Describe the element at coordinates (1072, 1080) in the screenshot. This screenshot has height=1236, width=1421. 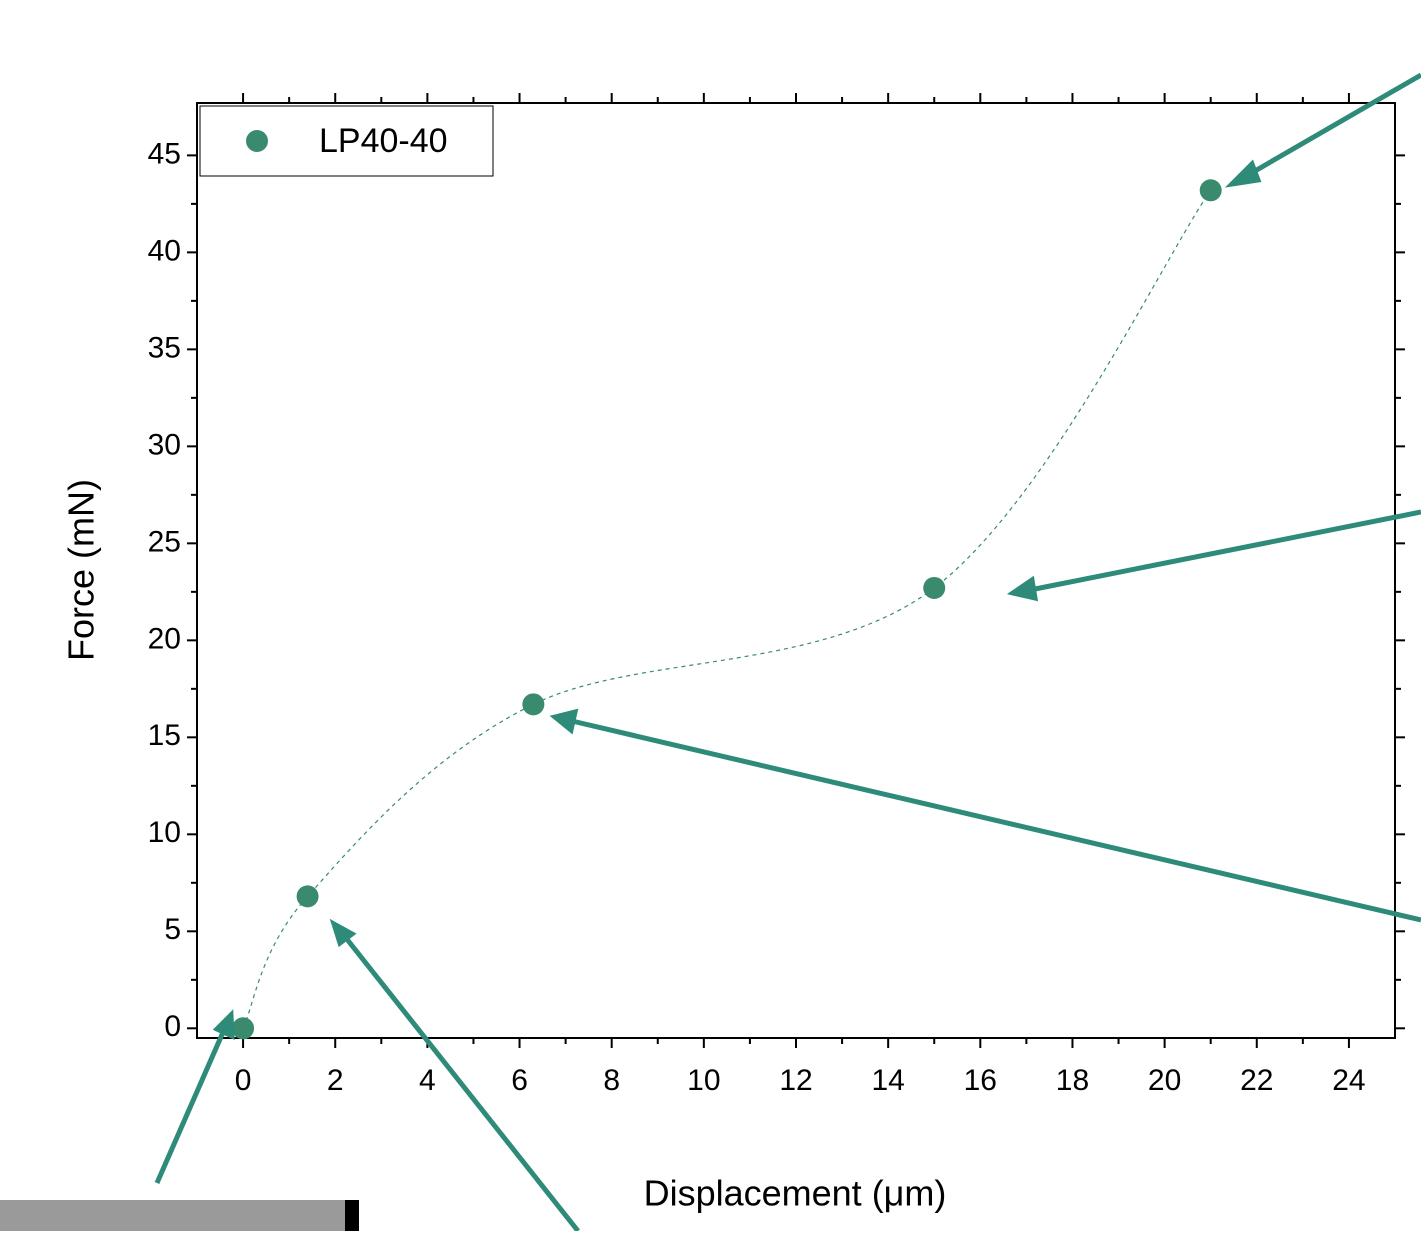
I see `x-tick-label: 18` at that location.